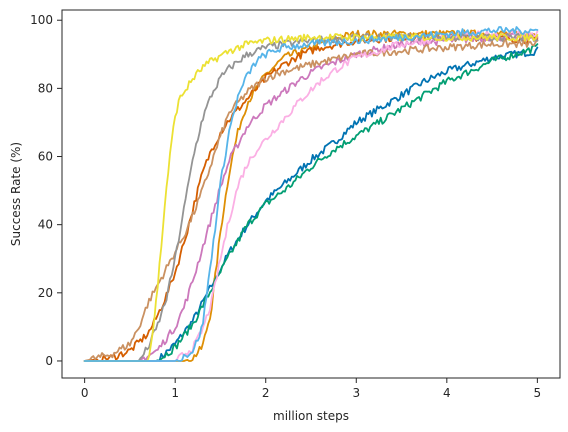 This screenshot has width=568, height=432. What do you see at coordinates (45, 157) in the screenshot?
I see `y-tick-label: 60` at bounding box center [45, 157].